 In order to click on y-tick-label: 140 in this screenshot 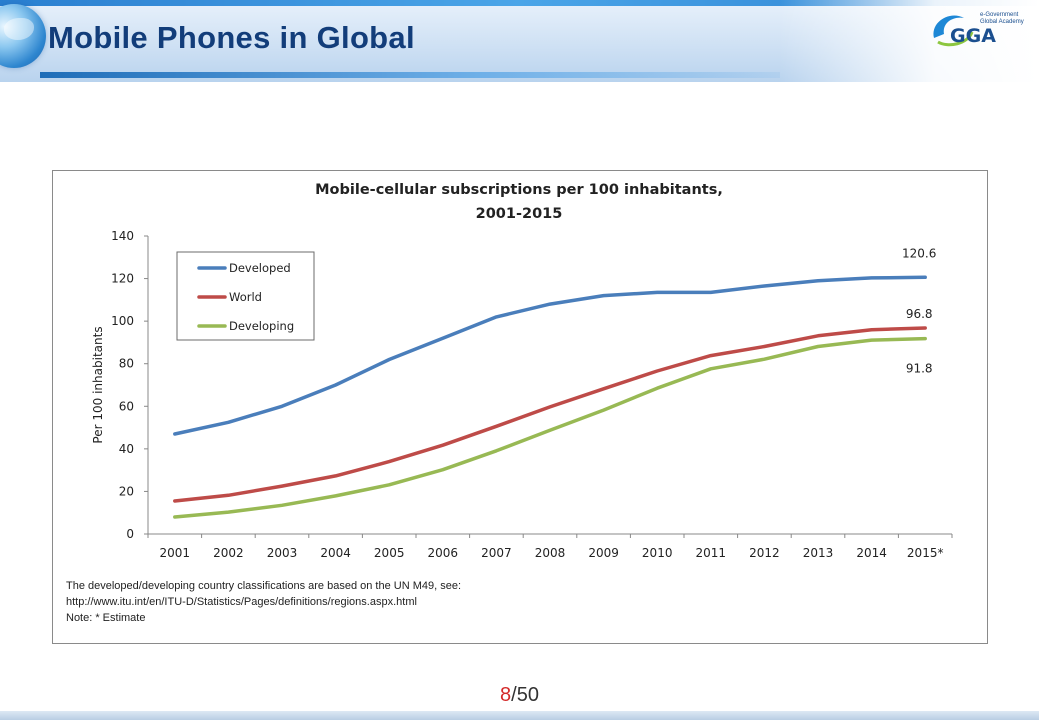, I will do `click(122, 236)`.